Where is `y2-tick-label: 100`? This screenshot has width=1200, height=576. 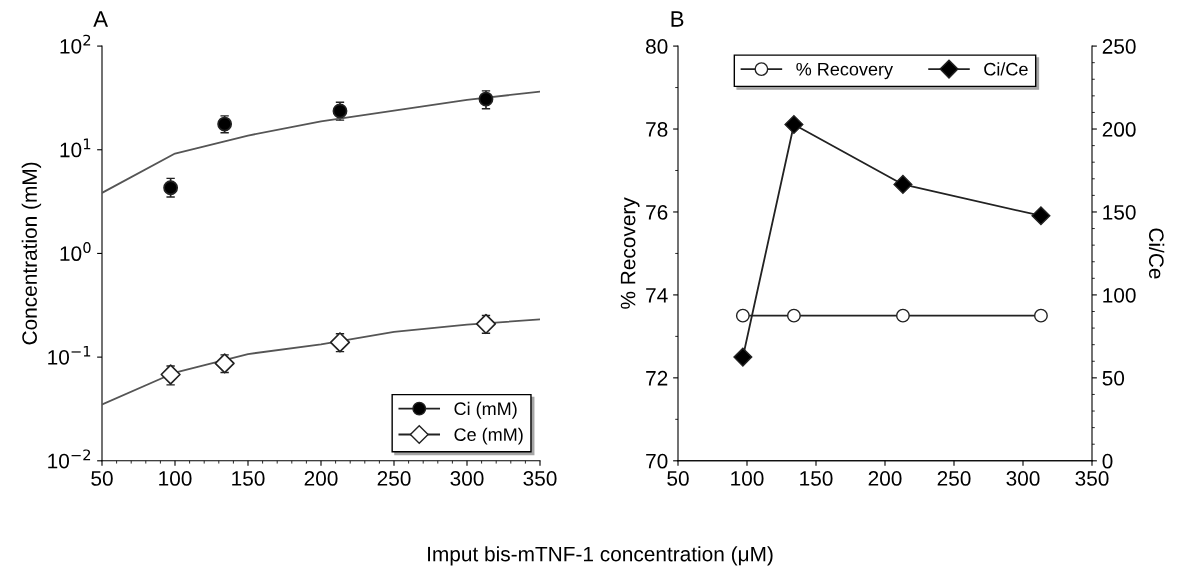
y2-tick-label: 100 is located at coordinates (1119, 295).